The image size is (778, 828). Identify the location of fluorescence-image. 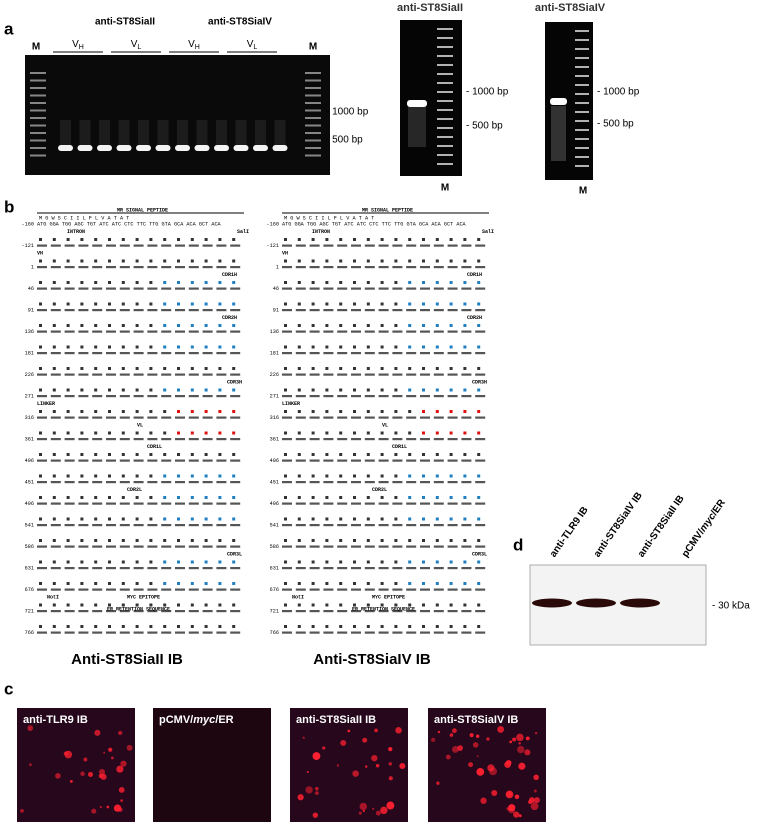
(212, 765).